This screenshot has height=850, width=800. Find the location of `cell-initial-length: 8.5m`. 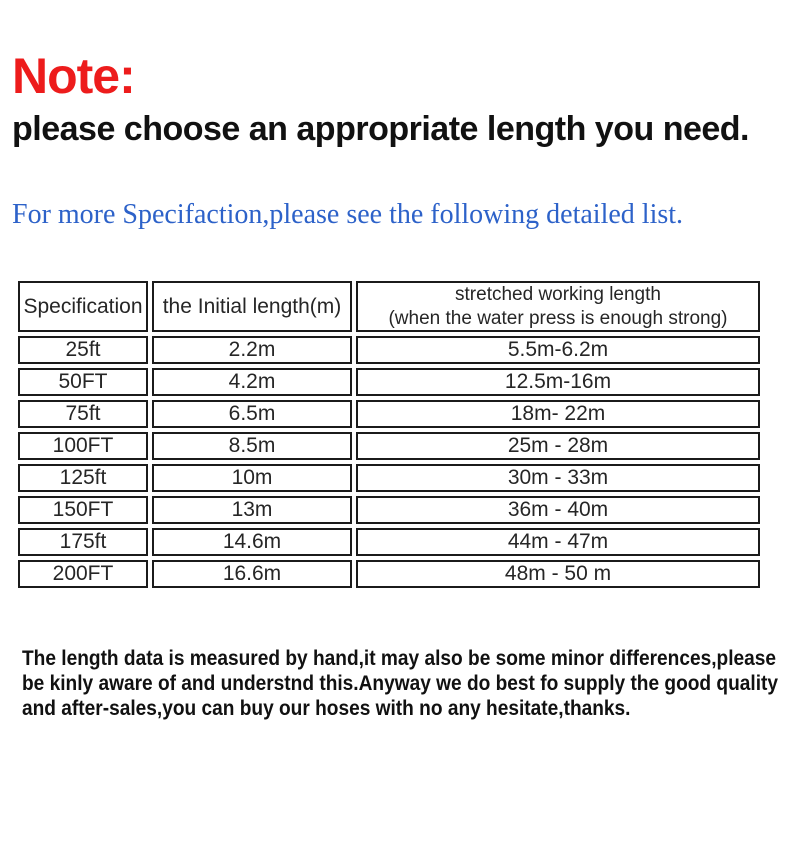

cell-initial-length: 8.5m is located at coordinates (252, 446).